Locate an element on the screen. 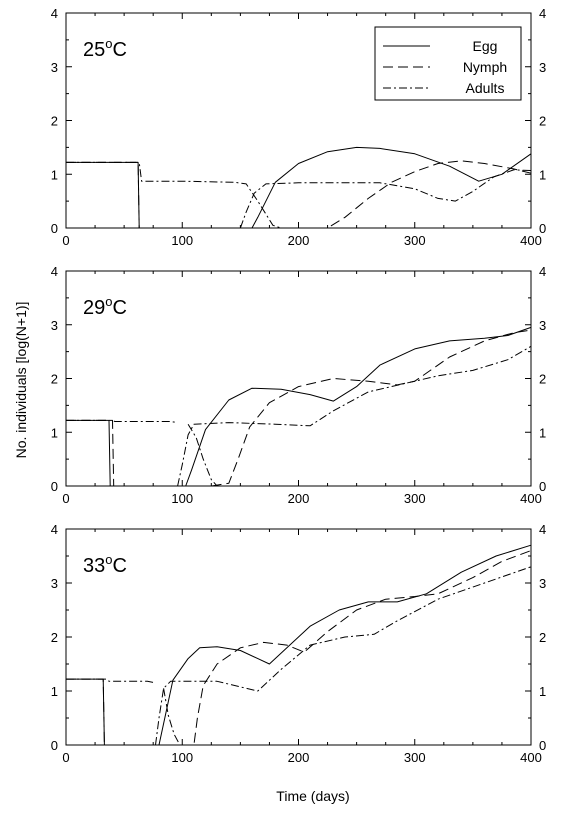 Image resolution: width=565 pixels, height=813 pixels. legend-label-egg: Egg is located at coordinates (485, 46).